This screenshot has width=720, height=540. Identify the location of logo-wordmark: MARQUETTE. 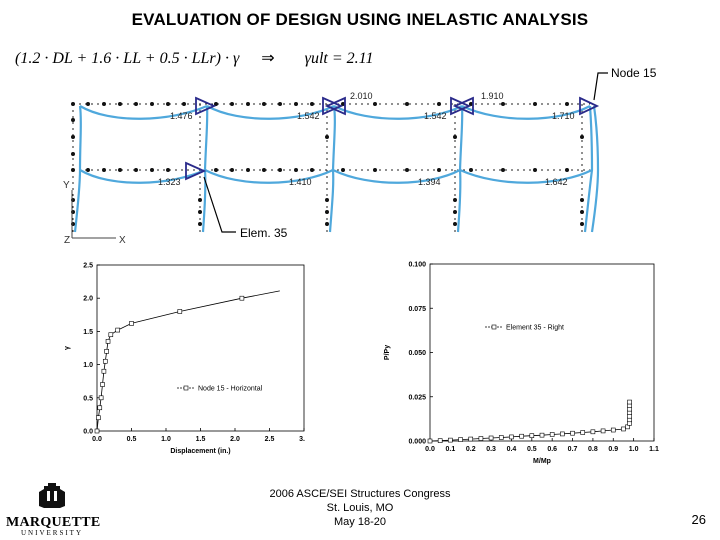
(53, 522).